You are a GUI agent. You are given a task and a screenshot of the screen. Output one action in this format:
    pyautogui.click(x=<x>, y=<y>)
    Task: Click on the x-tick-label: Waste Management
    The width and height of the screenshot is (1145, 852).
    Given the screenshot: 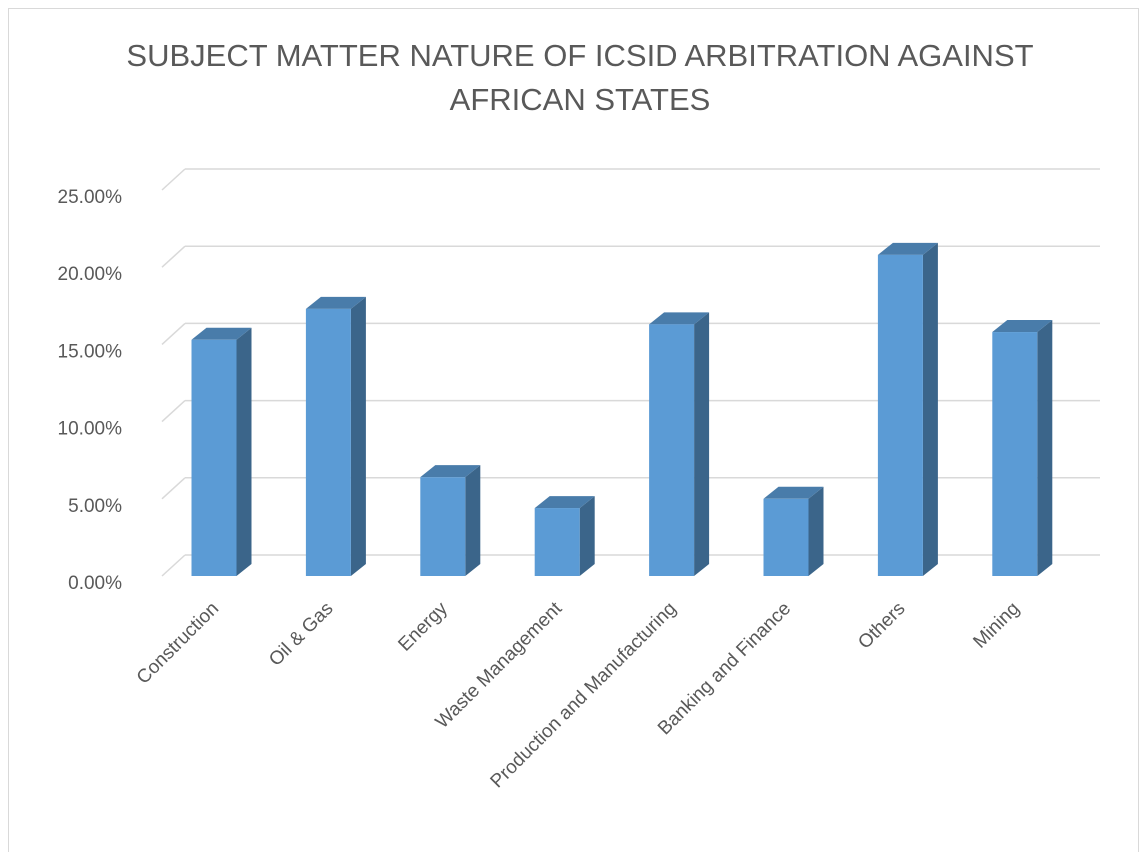 What is the action you would take?
    pyautogui.click(x=499, y=665)
    